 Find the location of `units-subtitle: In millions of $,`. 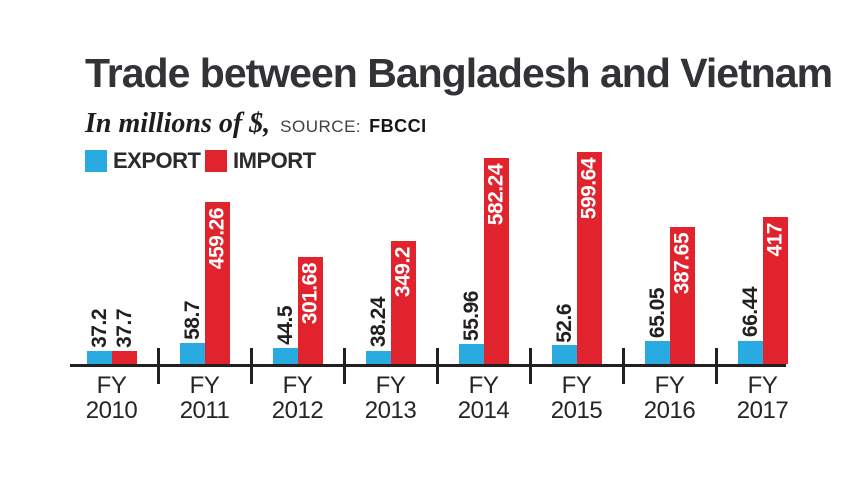

units-subtitle: In millions of $, is located at coordinates (178, 123).